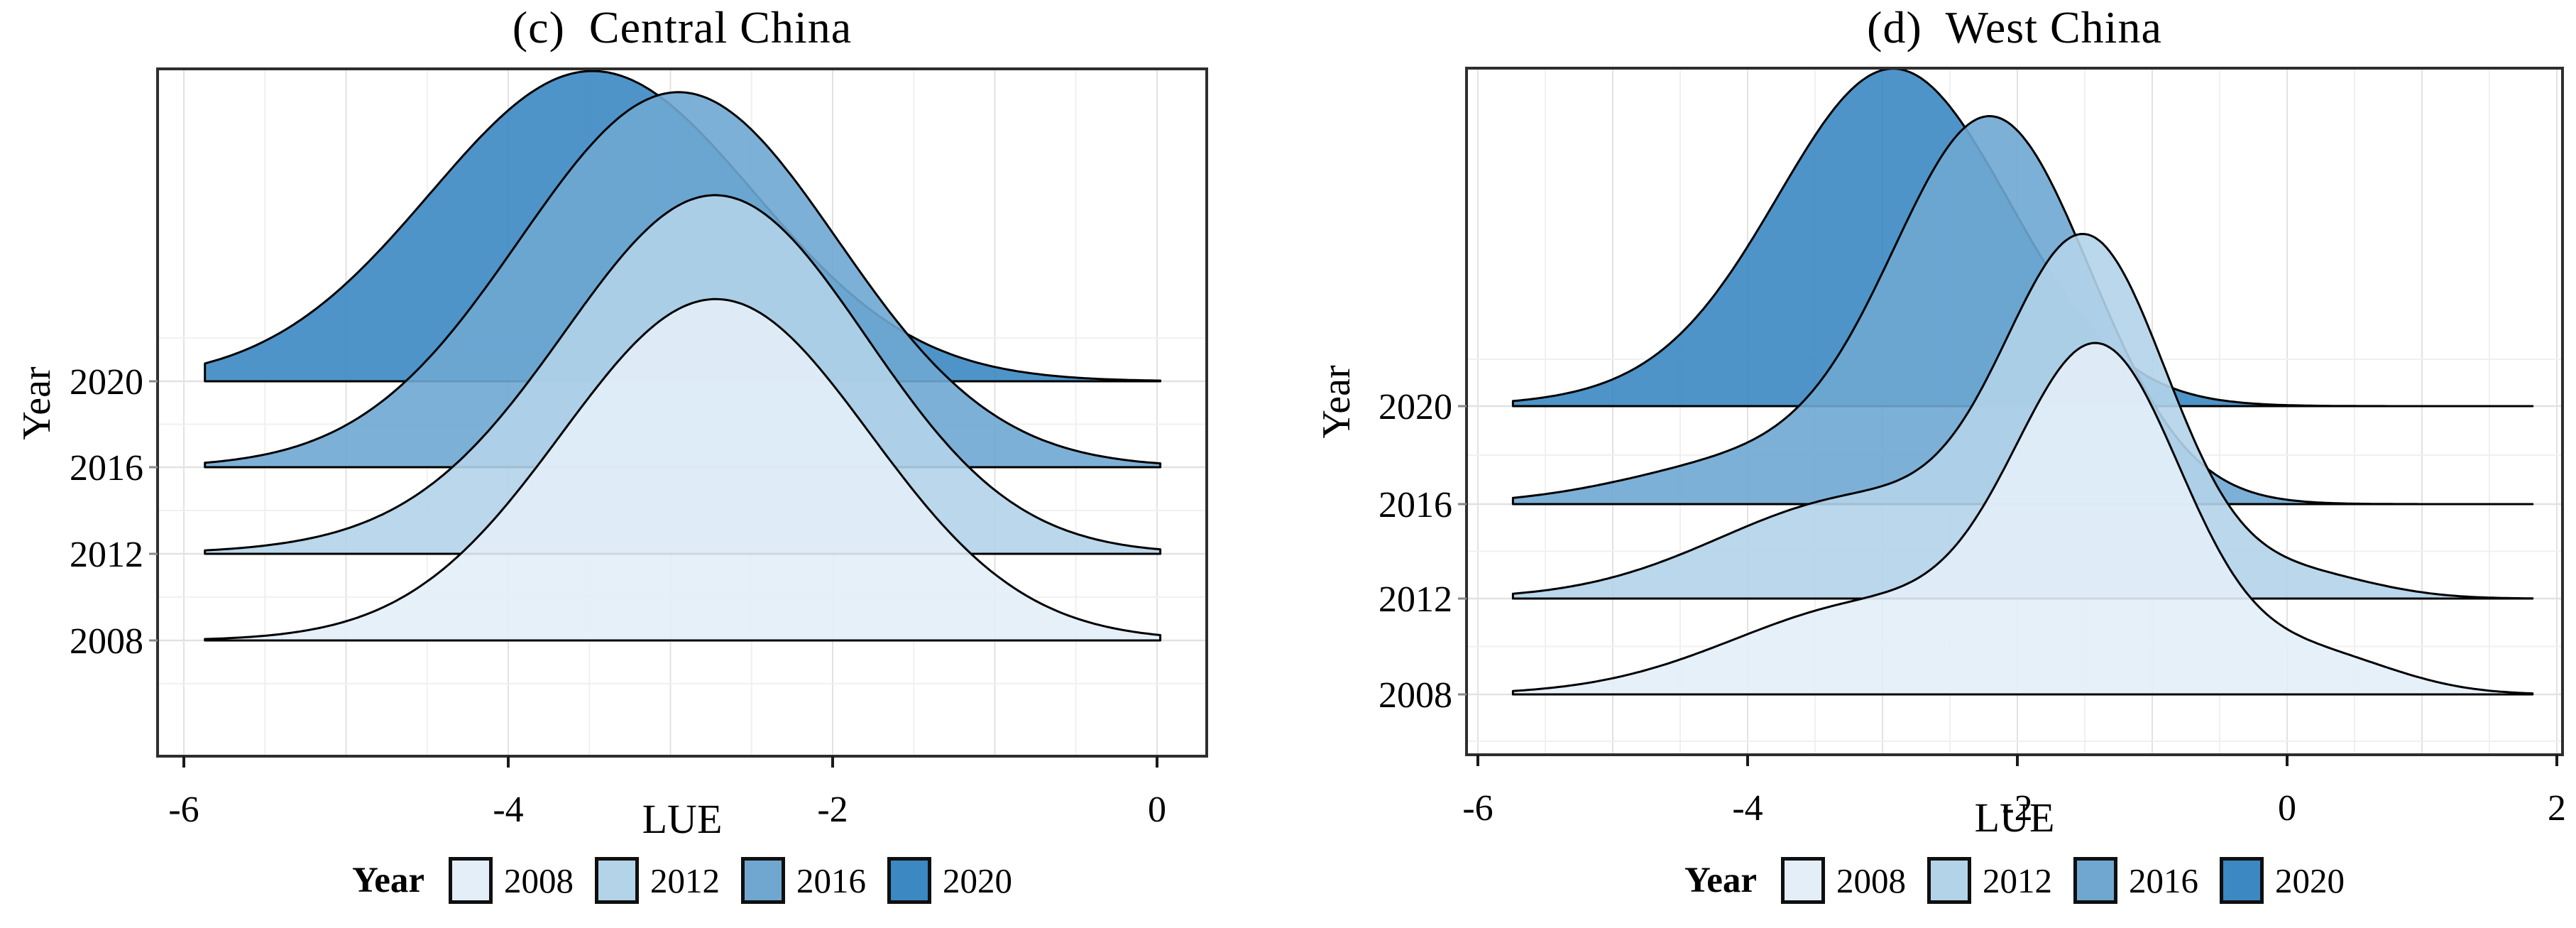 Image resolution: width=2576 pixels, height=928 pixels. What do you see at coordinates (2557, 809) in the screenshot?
I see `svg-text: 2` at bounding box center [2557, 809].